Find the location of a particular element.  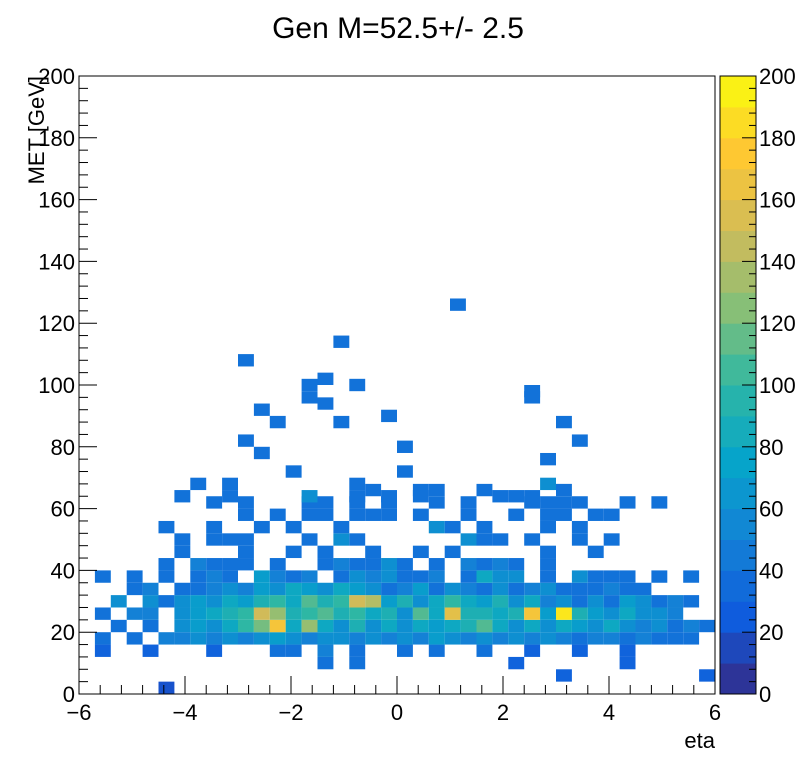

y-tick-label: 0 is located at coordinates (69, 694).